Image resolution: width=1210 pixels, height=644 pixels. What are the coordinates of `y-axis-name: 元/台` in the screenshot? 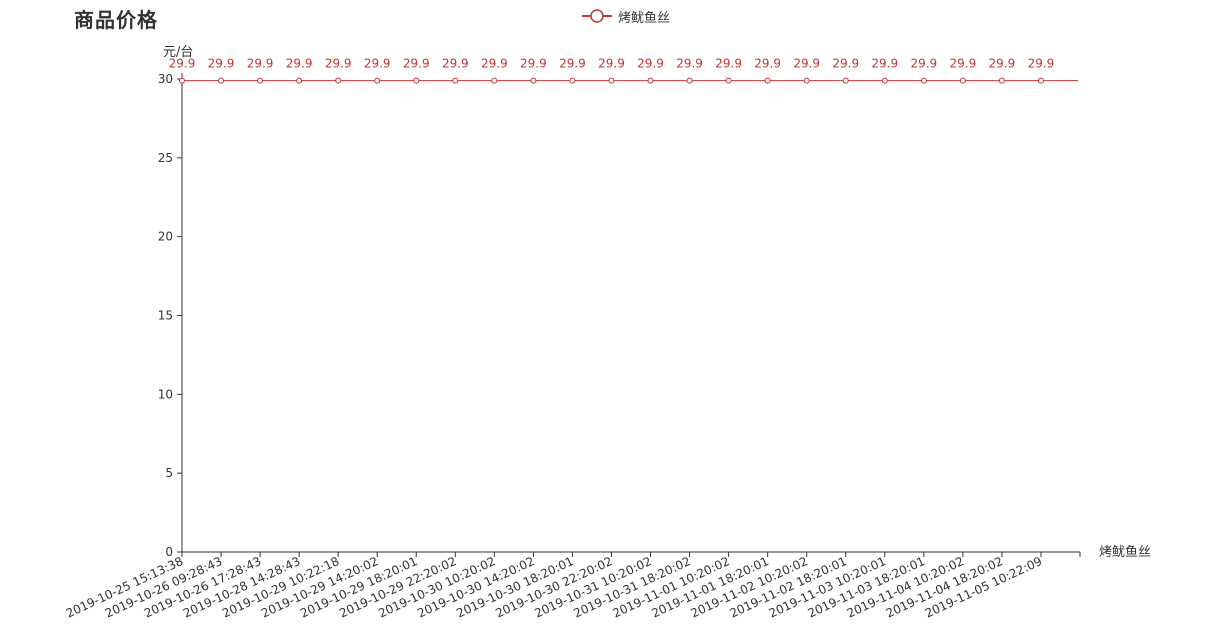 It's located at (178, 52).